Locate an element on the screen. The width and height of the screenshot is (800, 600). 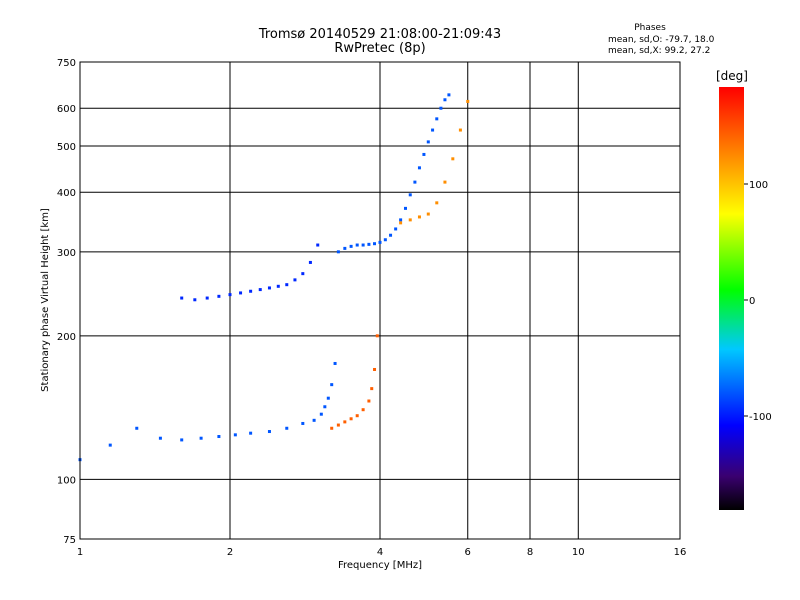
y-tick-label: 75 is located at coordinates (69, 540).